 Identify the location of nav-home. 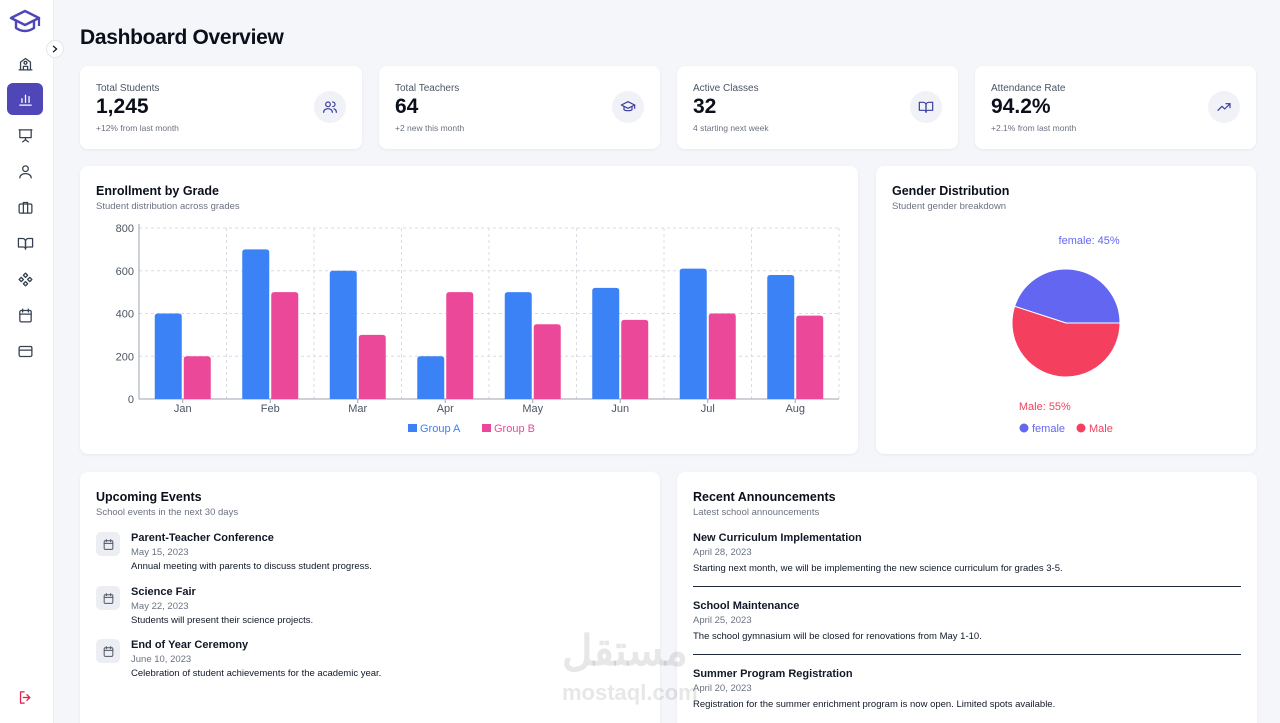
(25, 63).